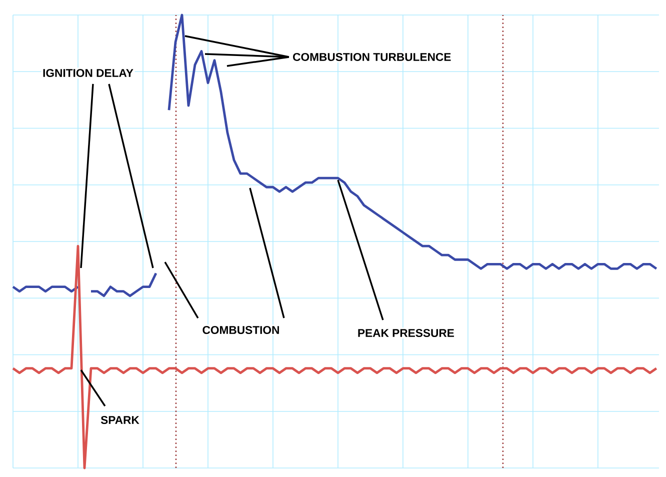 This screenshot has height=477, width=666. Describe the element at coordinates (406, 332) in the screenshot. I see `annotation: PEAK PRESSURE` at that location.